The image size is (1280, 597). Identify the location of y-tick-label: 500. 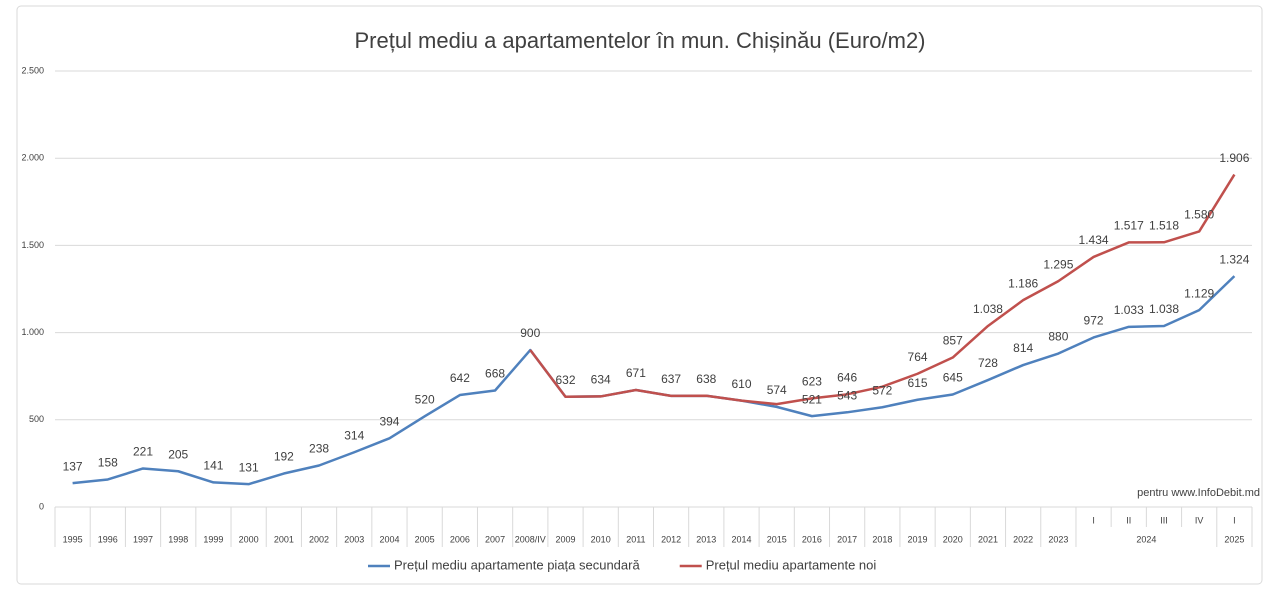
(36, 419).